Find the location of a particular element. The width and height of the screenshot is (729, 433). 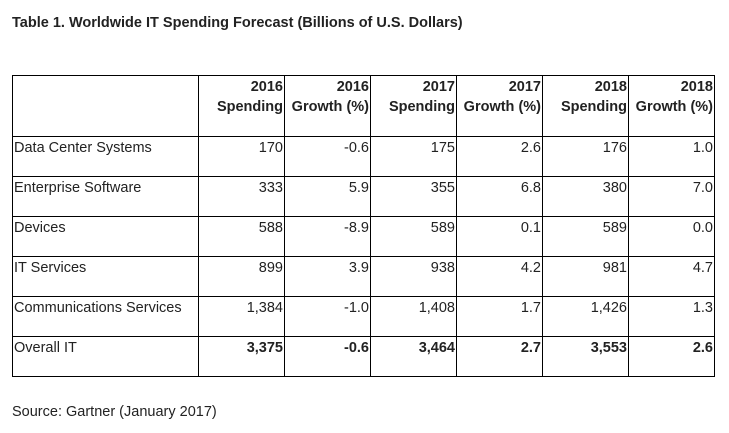

table-cell: 5.9 is located at coordinates (327, 196).